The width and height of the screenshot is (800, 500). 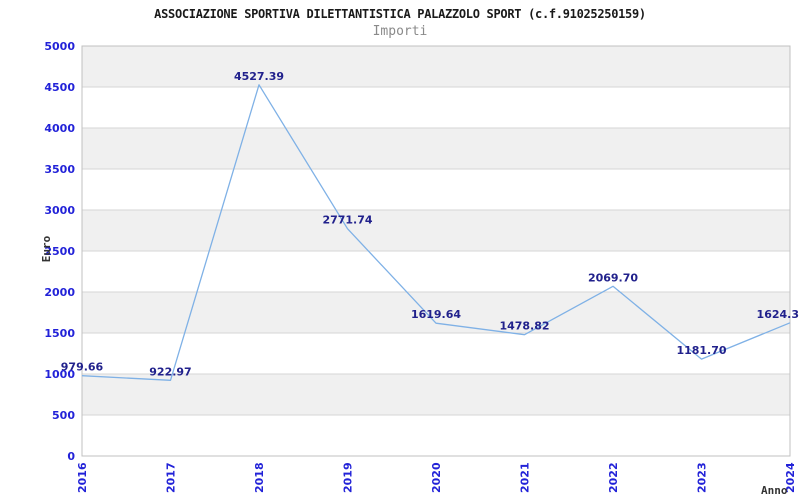 What do you see at coordinates (790, 477) in the screenshot?
I see `x-tick-label: 2024` at bounding box center [790, 477].